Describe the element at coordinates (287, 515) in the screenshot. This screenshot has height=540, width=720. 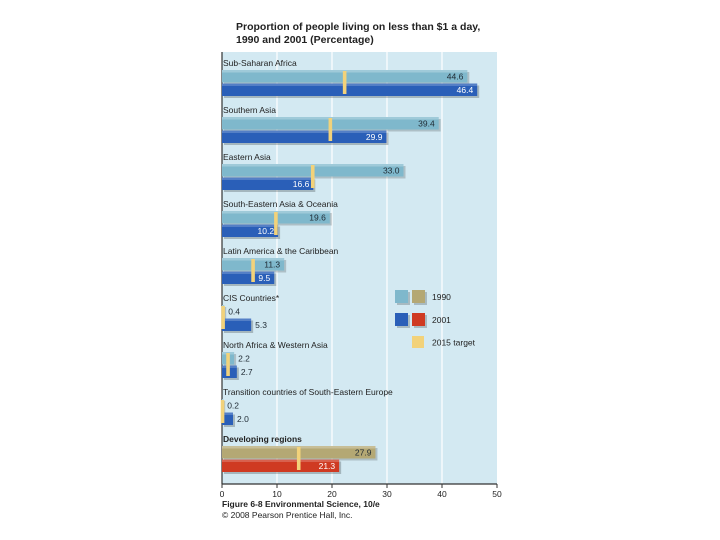
I see `copyright-text: © 2008 Pearson Prentice Hall, Inc.` at that location.